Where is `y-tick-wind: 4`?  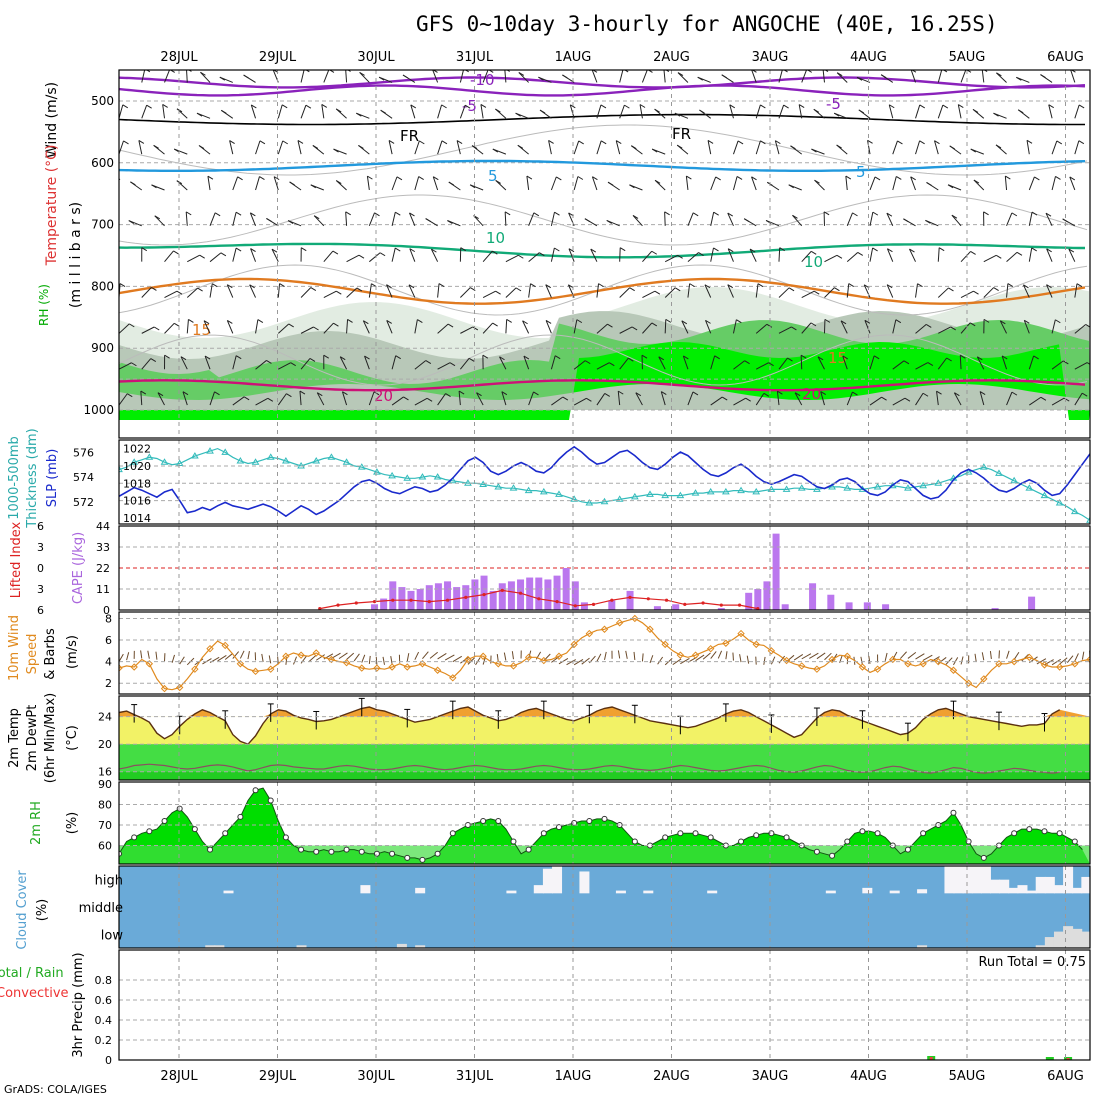
y-tick-wind: 4 is located at coordinates (108, 662).